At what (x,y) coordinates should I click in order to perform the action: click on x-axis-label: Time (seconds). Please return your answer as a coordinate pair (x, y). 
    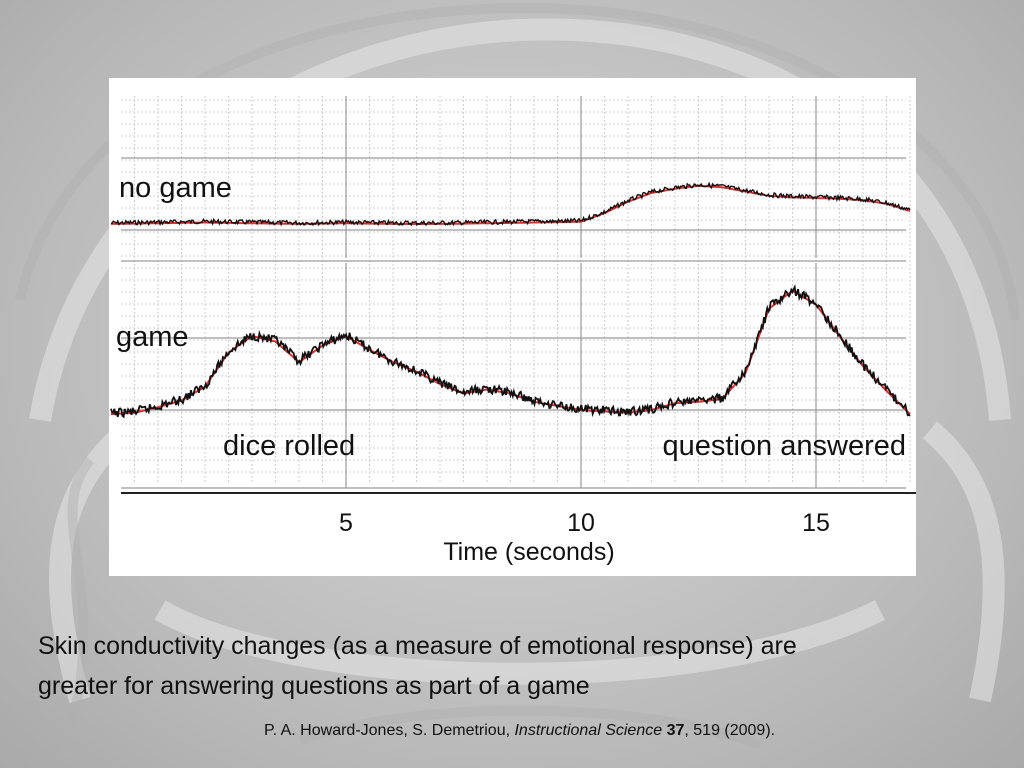
    Looking at the image, I should click on (528, 552).